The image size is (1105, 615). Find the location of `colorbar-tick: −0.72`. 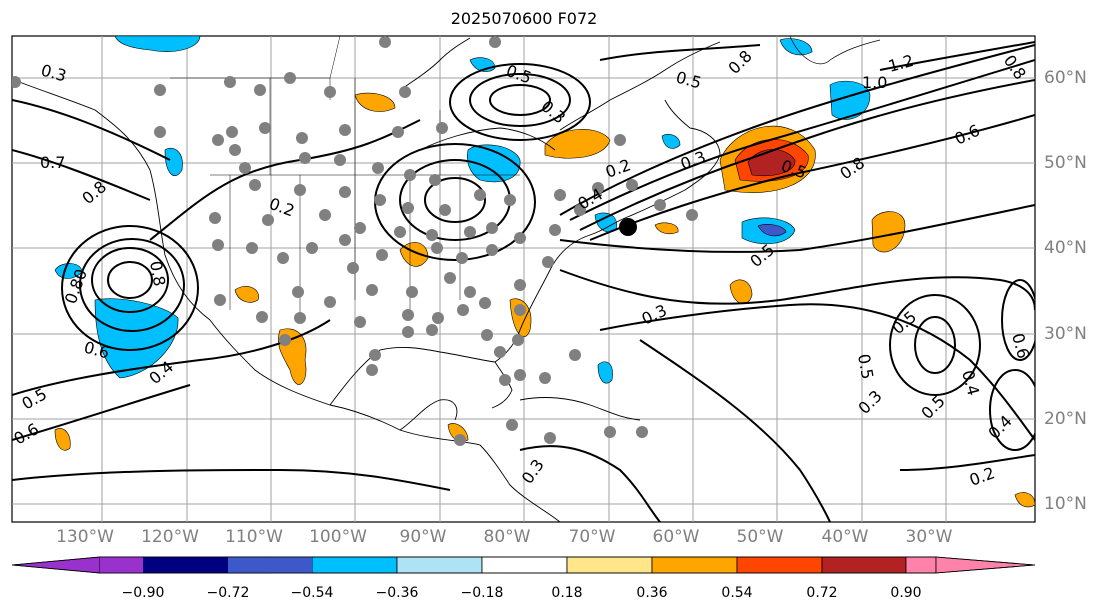

colorbar-tick: −0.72 is located at coordinates (228, 593).